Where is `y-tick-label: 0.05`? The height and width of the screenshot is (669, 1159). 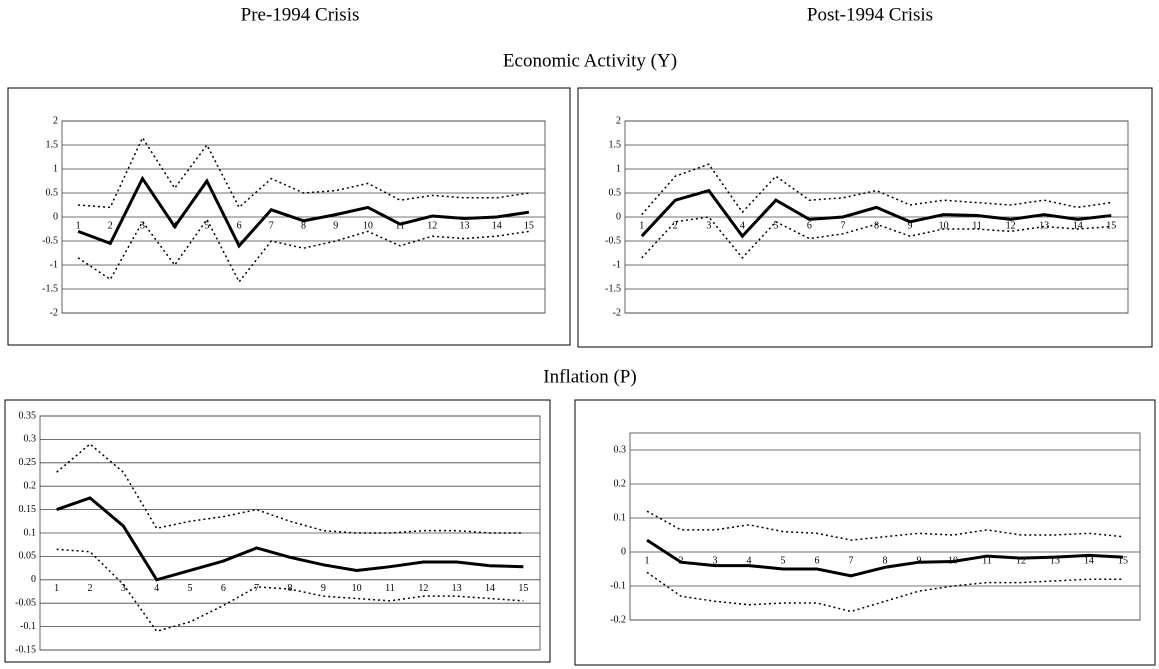
y-tick-label: 0.05 is located at coordinates (28, 556).